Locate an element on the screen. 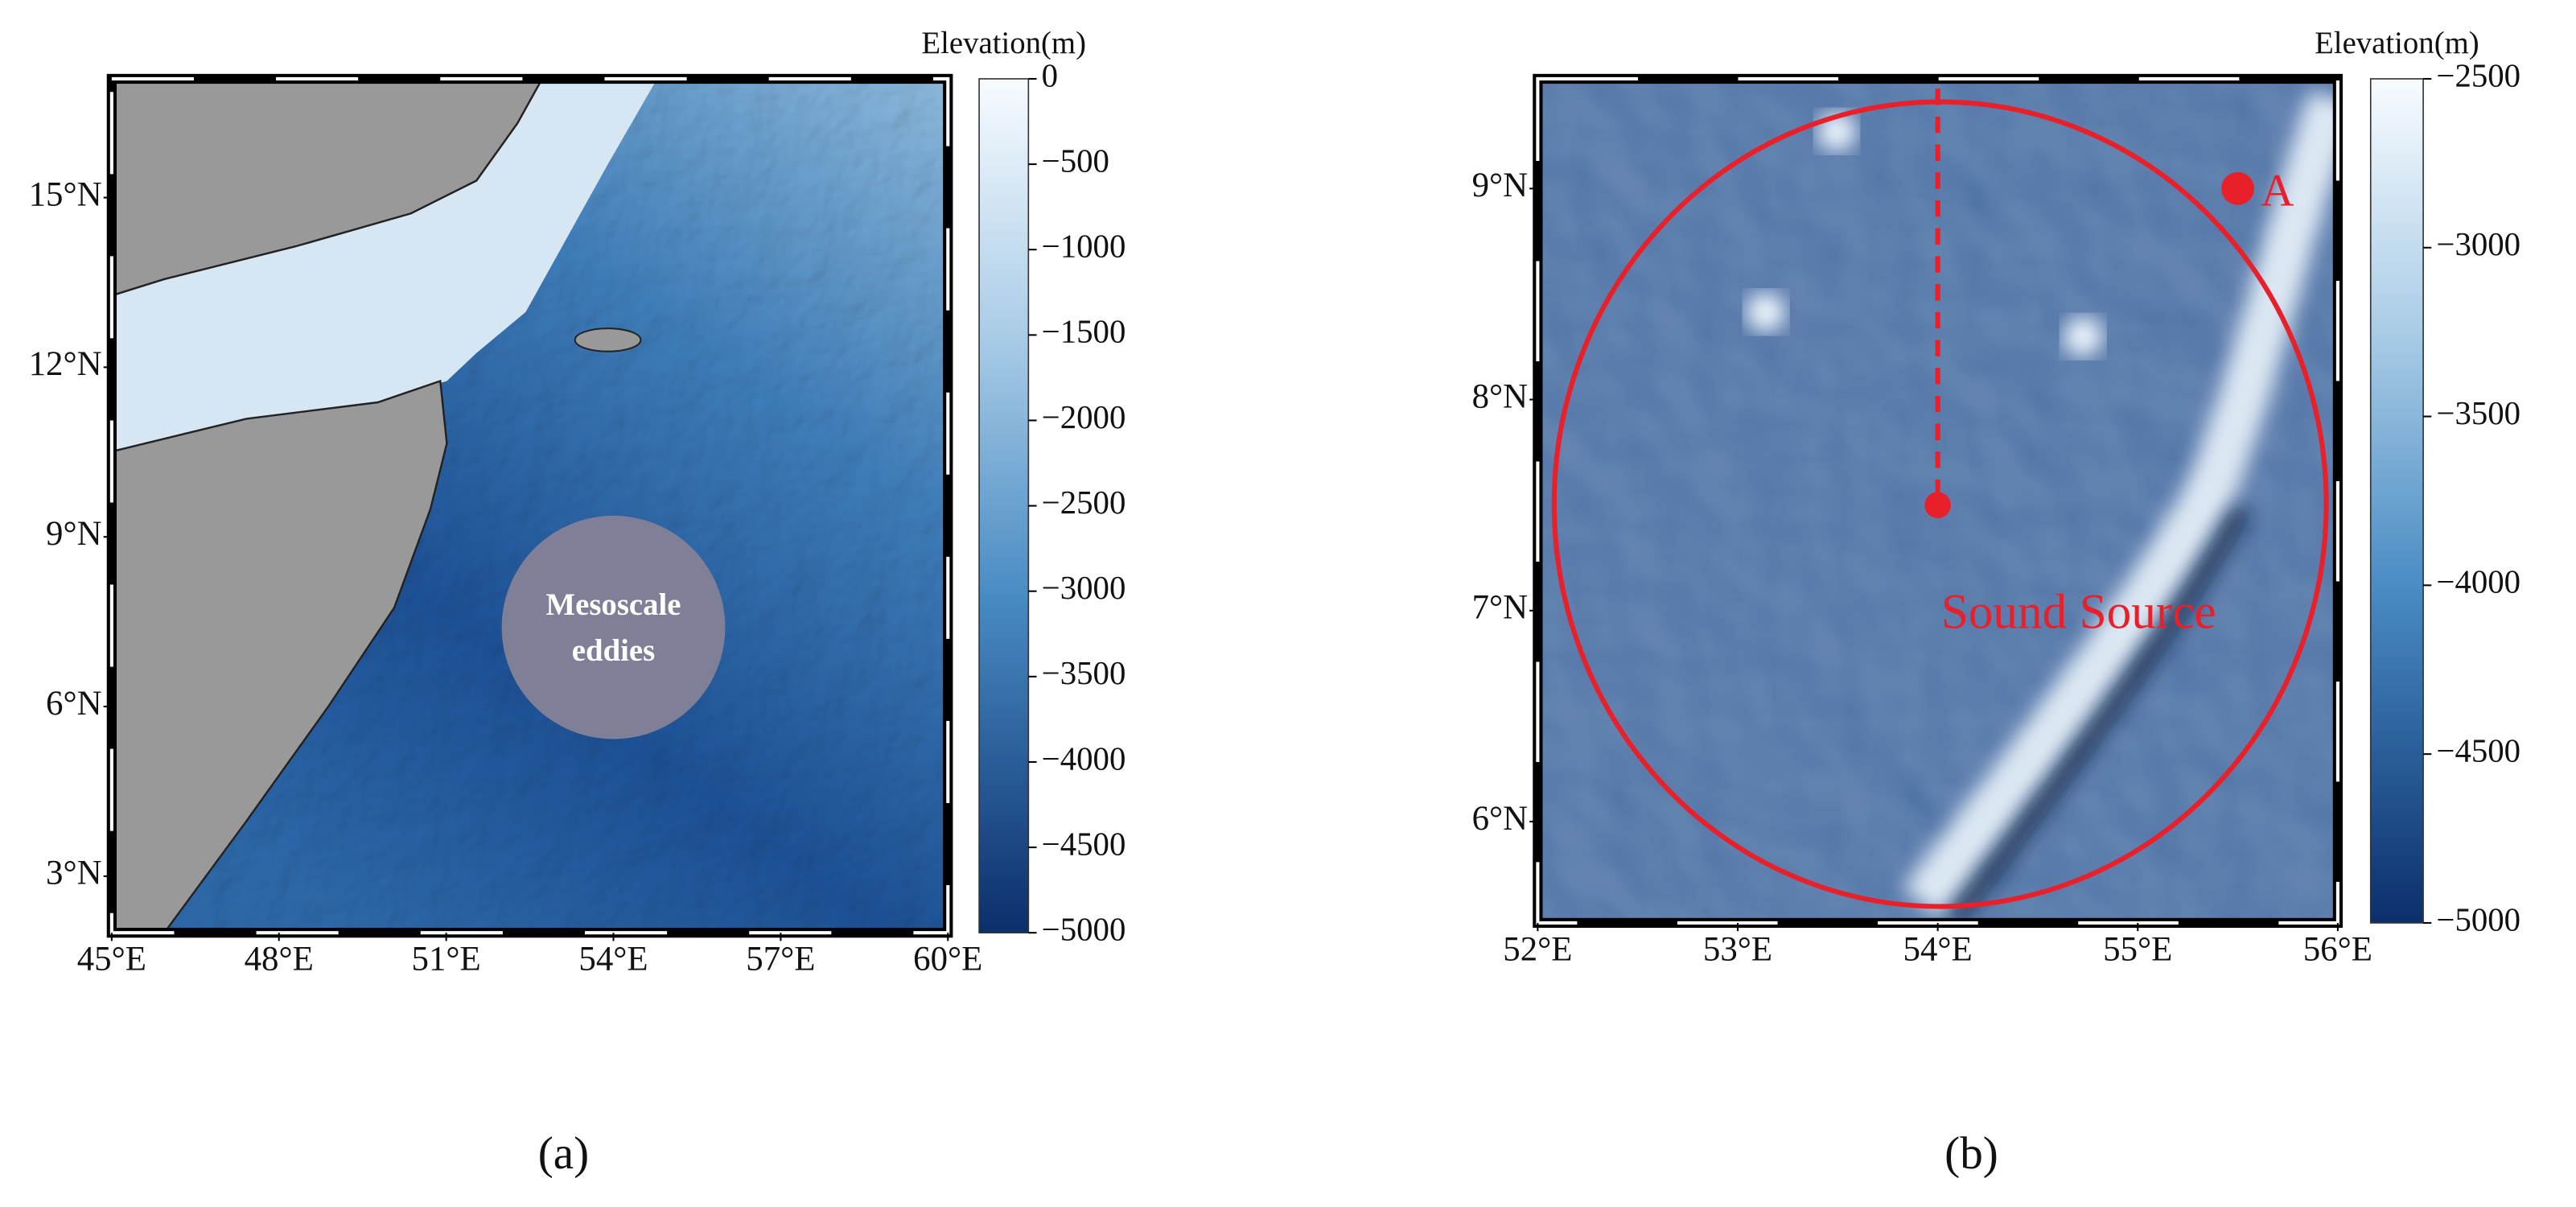 The height and width of the screenshot is (1207, 2576). x-tick-label: 51°E is located at coordinates (446, 959).